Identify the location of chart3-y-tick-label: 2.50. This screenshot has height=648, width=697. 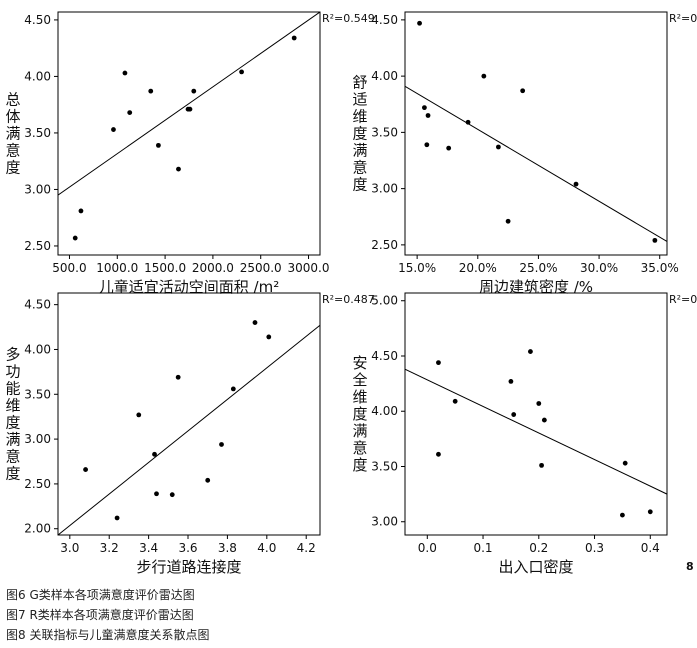
(37, 484).